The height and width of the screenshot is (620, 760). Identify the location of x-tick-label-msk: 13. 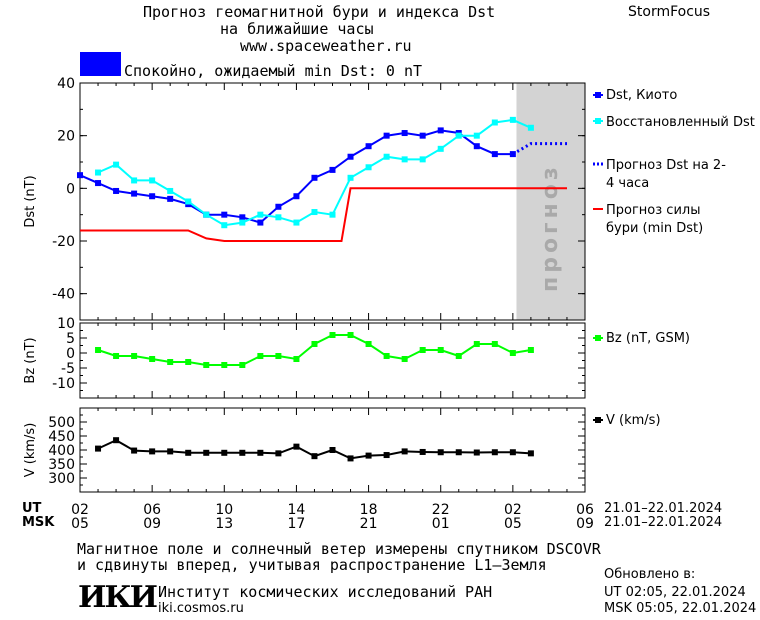
(224, 524).